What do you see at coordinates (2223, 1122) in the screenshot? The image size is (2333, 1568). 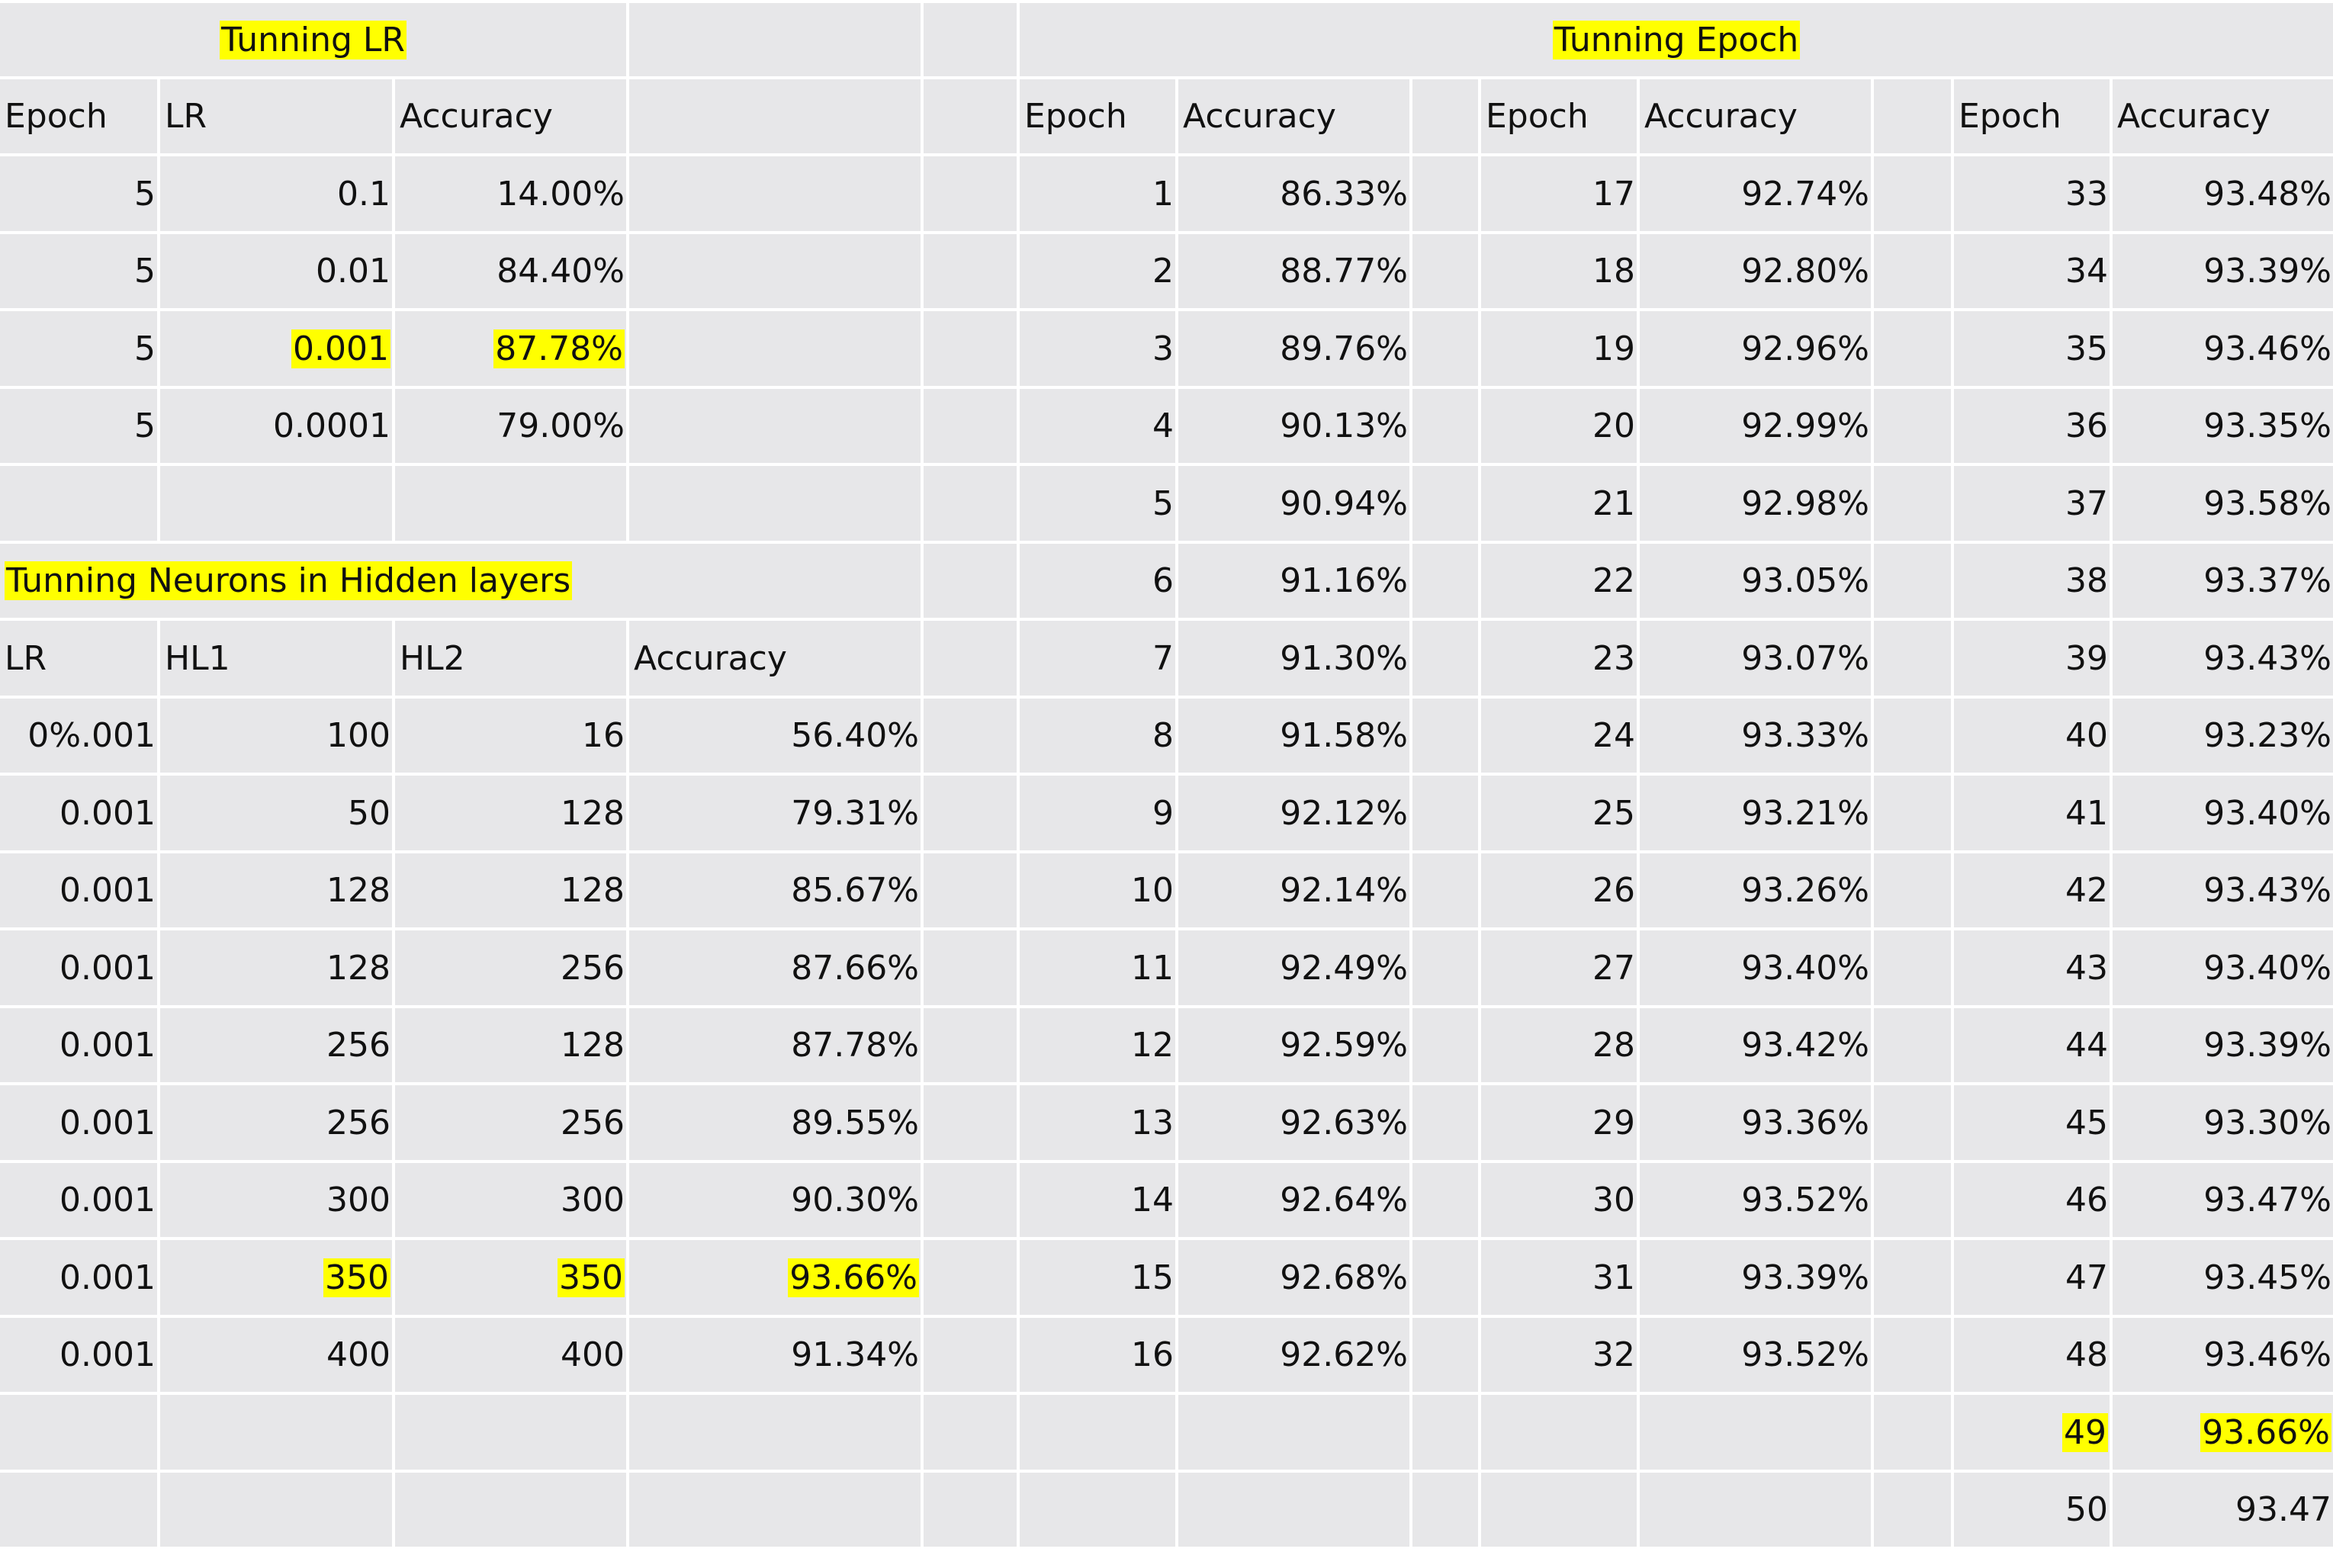 I see `epoch-accuracy: 93.30%` at bounding box center [2223, 1122].